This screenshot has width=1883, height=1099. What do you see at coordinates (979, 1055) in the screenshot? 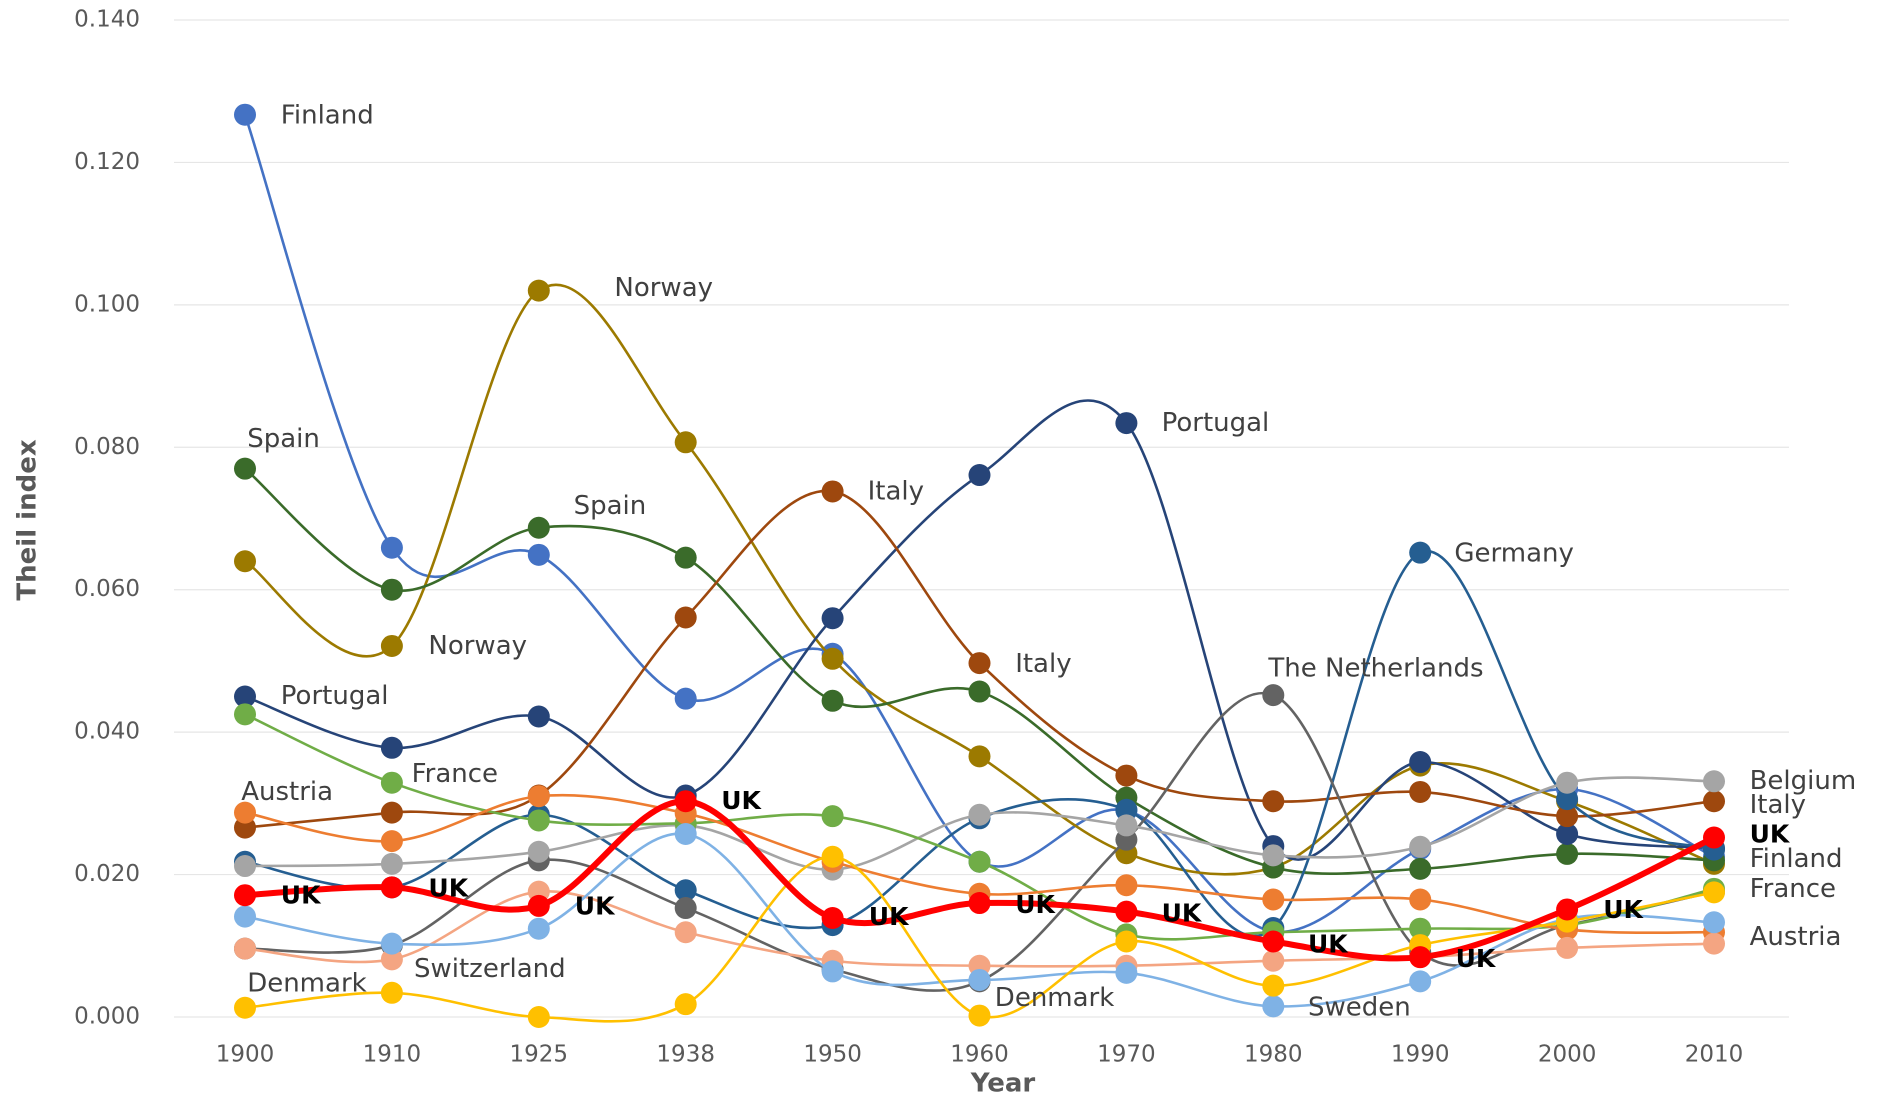
I see `x-tick-label: 1960` at bounding box center [979, 1055].